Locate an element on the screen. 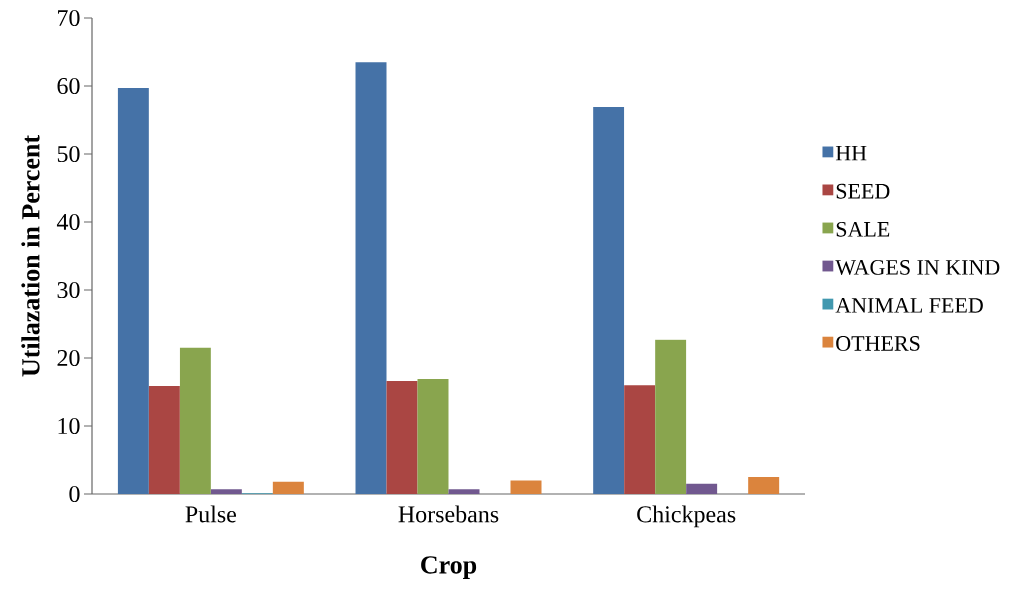  legend-label: OTHERS is located at coordinates (878, 343).